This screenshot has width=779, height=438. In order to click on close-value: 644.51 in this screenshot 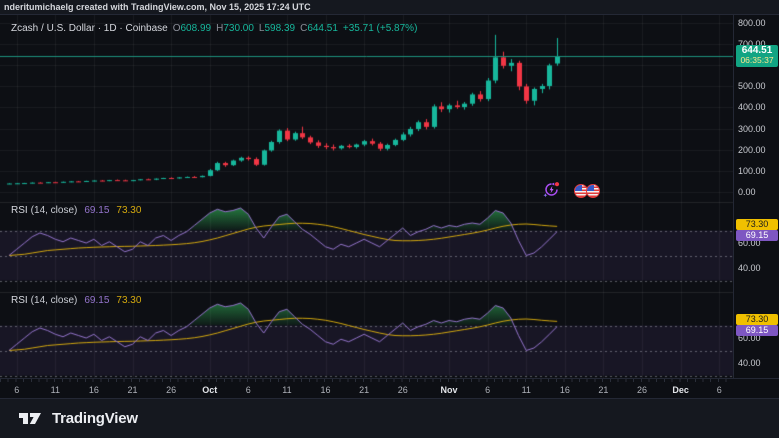, I will do `click(322, 28)`.